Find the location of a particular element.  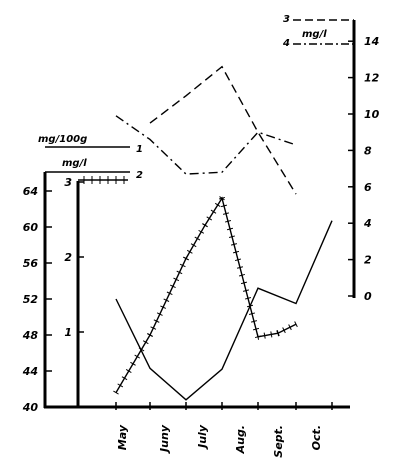

series-label-1: 1 is located at coordinates (139, 149).